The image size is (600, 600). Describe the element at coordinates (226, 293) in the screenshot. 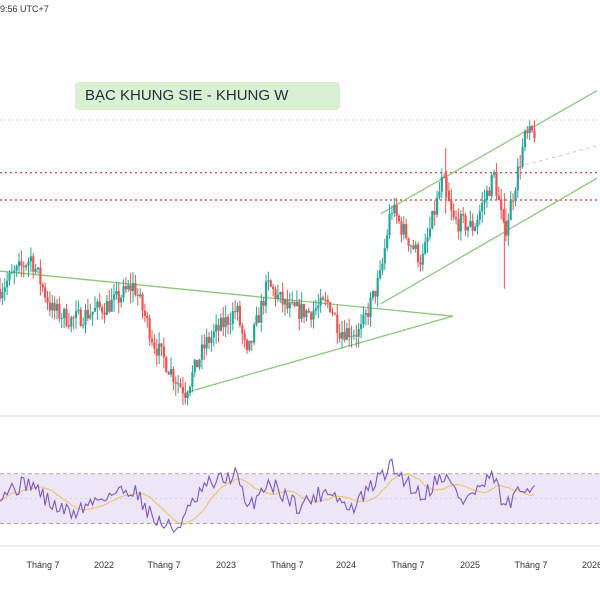

I see `trendline-triangle-upper` at that location.